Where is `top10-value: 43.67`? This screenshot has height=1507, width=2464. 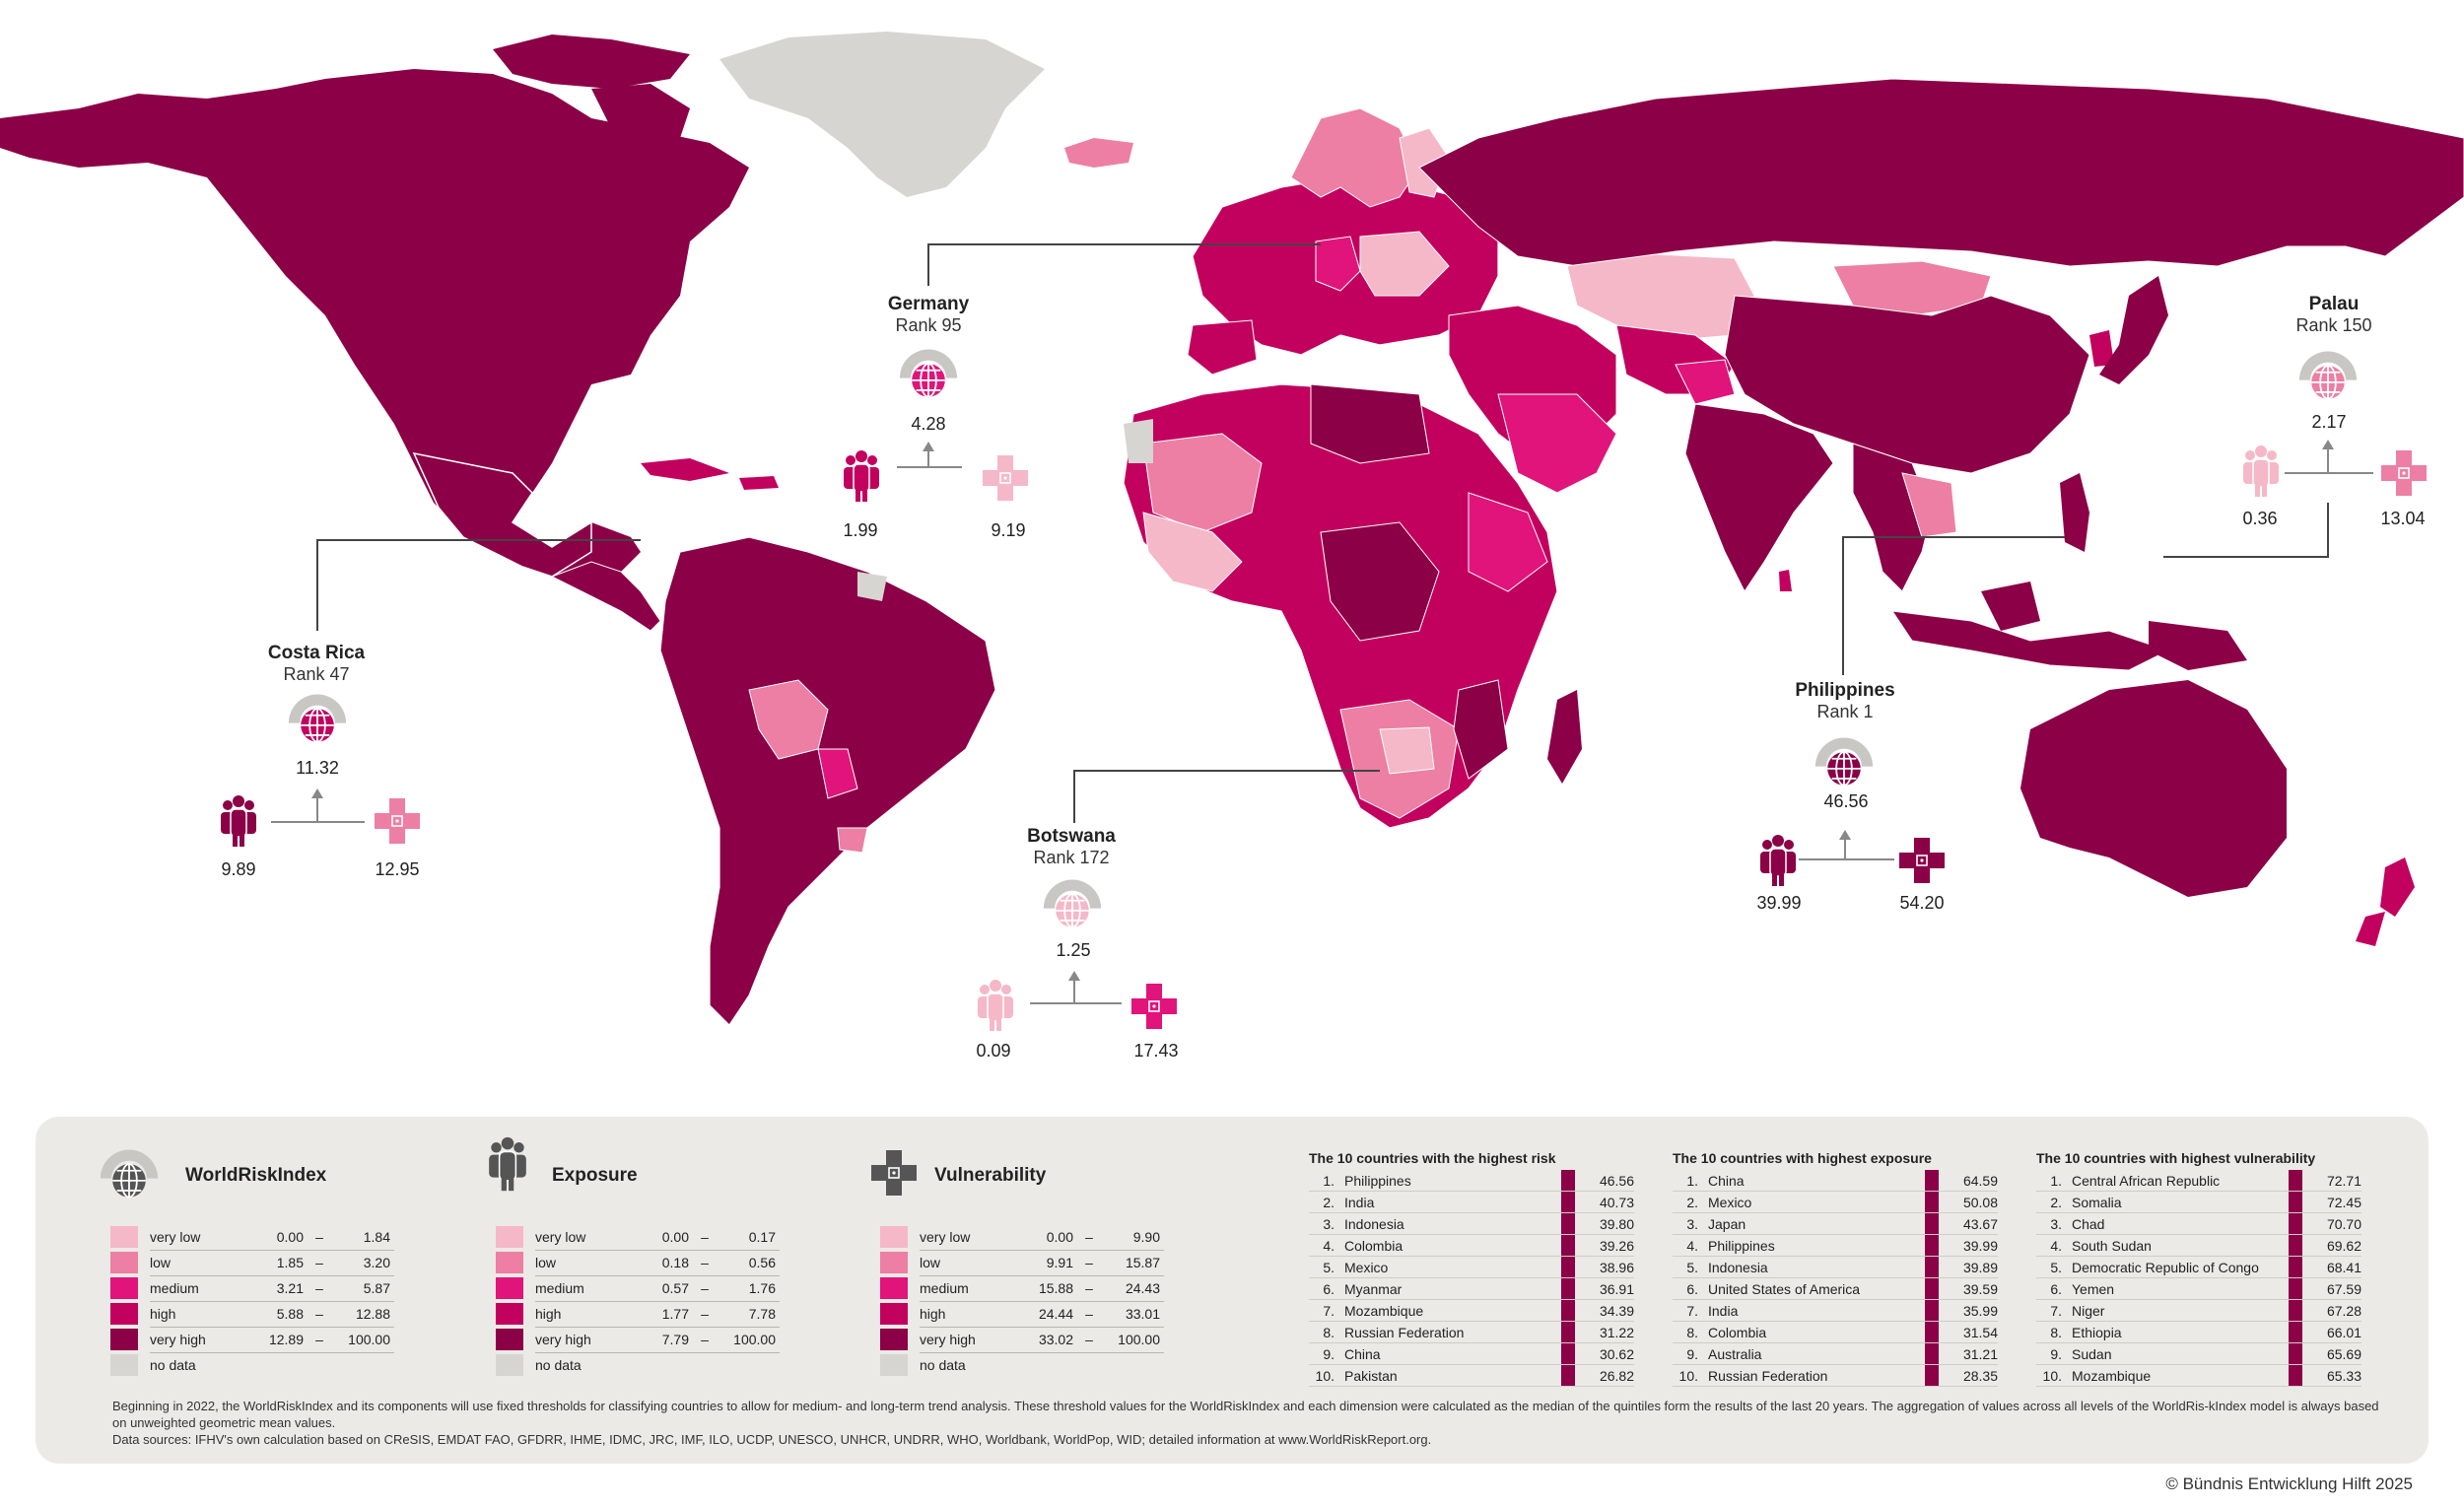
top10-value: 43.67 is located at coordinates (1980, 1223).